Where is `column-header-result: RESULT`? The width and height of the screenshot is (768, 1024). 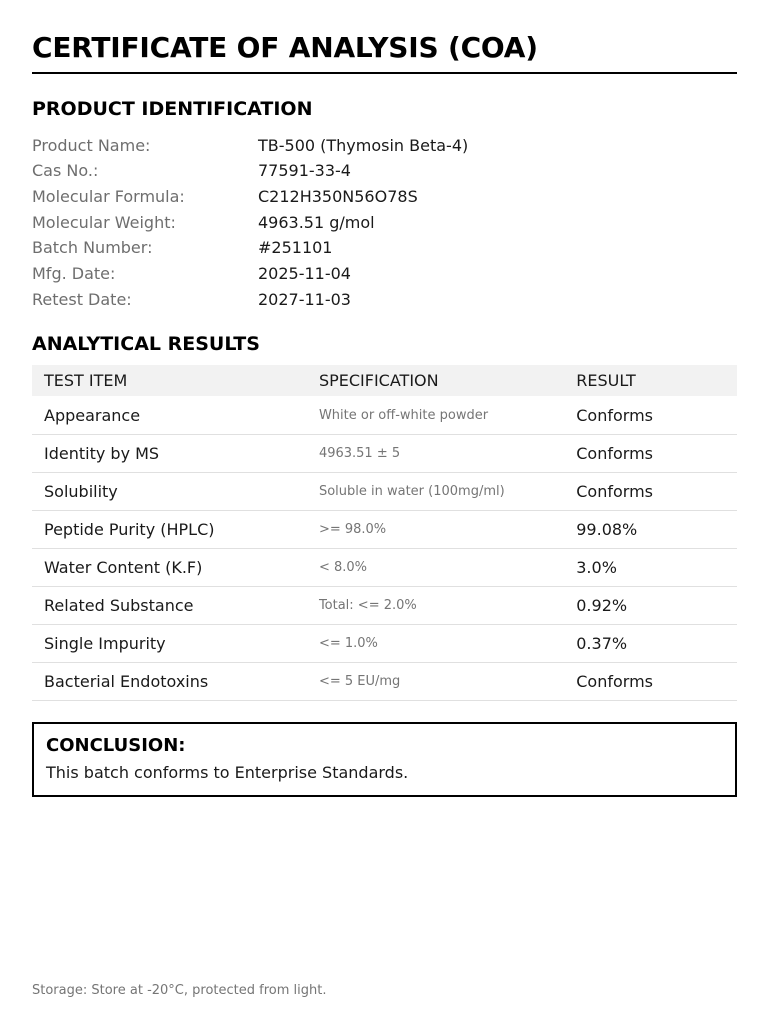 column-header-result: RESULT is located at coordinates (650, 381).